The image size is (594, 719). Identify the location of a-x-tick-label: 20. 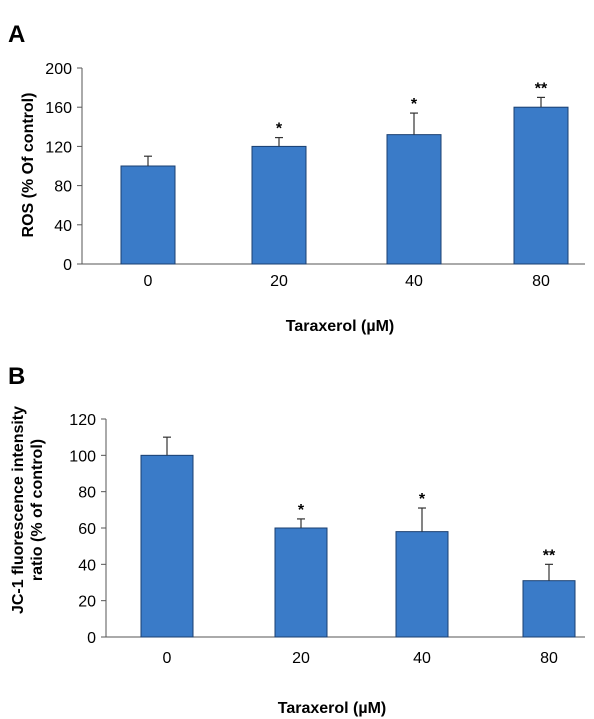
(279, 281).